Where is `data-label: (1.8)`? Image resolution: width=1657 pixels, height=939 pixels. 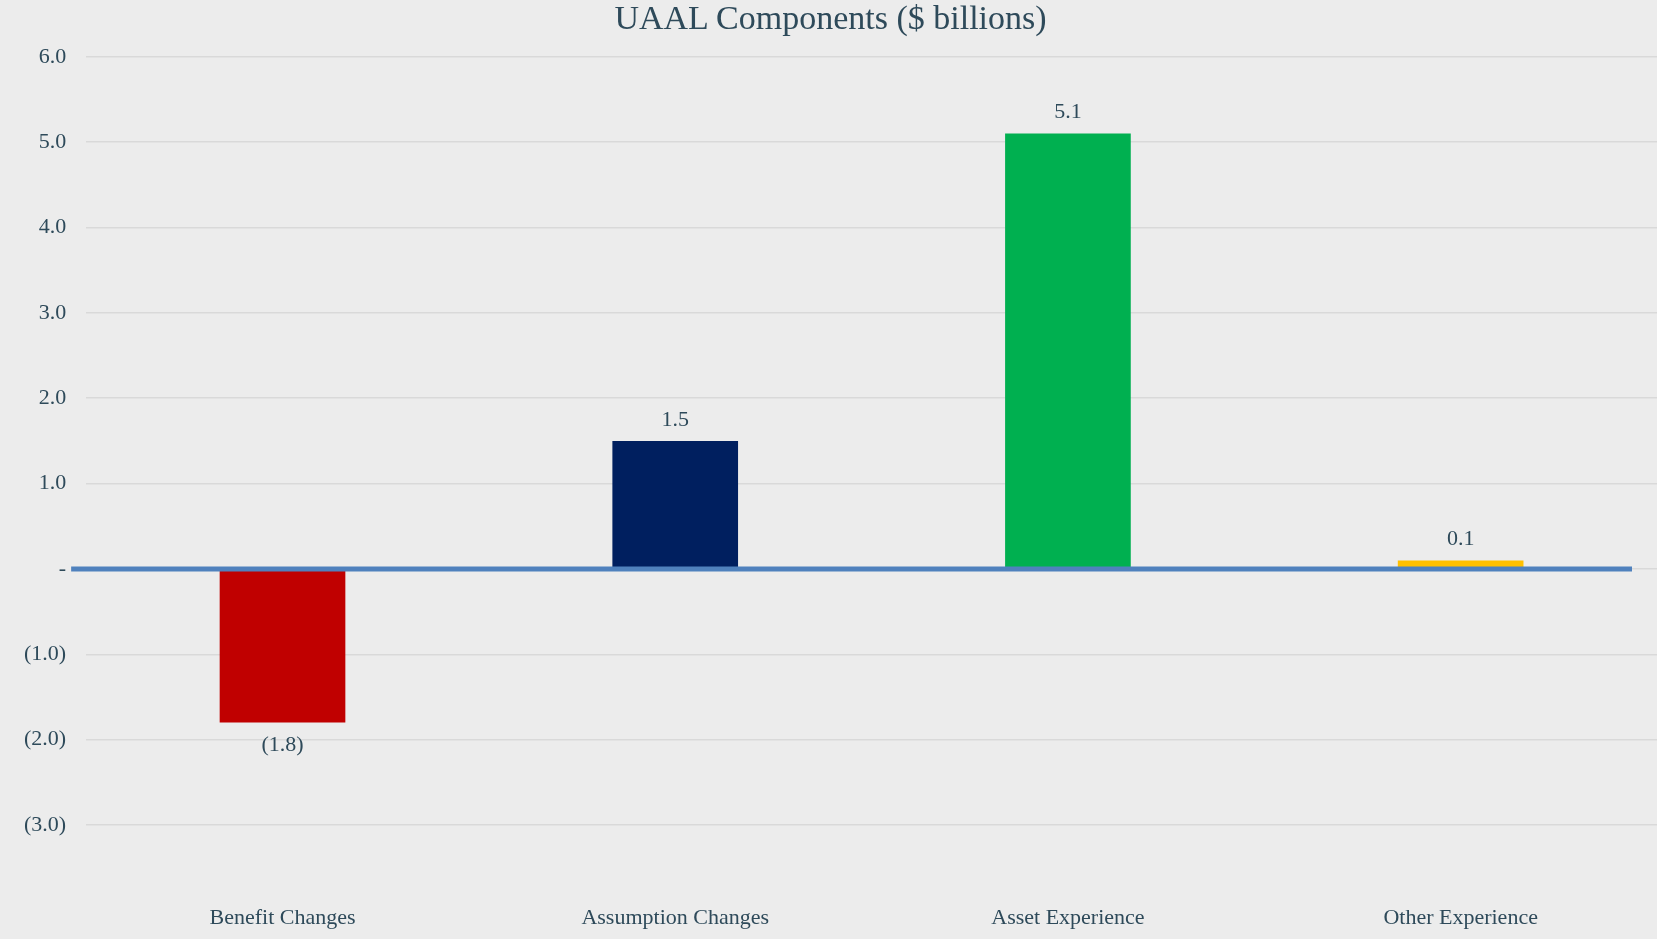
data-label: (1.8) is located at coordinates (282, 744).